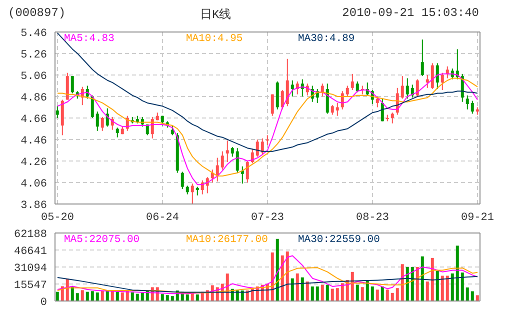 The width and height of the screenshot is (505, 330). What do you see at coordinates (326, 39) in the screenshot?
I see `text: MA30:4.89` at bounding box center [326, 39].